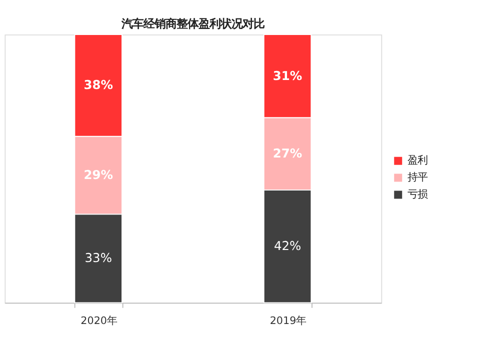 The width and height of the screenshot is (480, 360). Describe the element at coordinates (288, 320) in the screenshot. I see `x-tick-label: 2019年` at that location.